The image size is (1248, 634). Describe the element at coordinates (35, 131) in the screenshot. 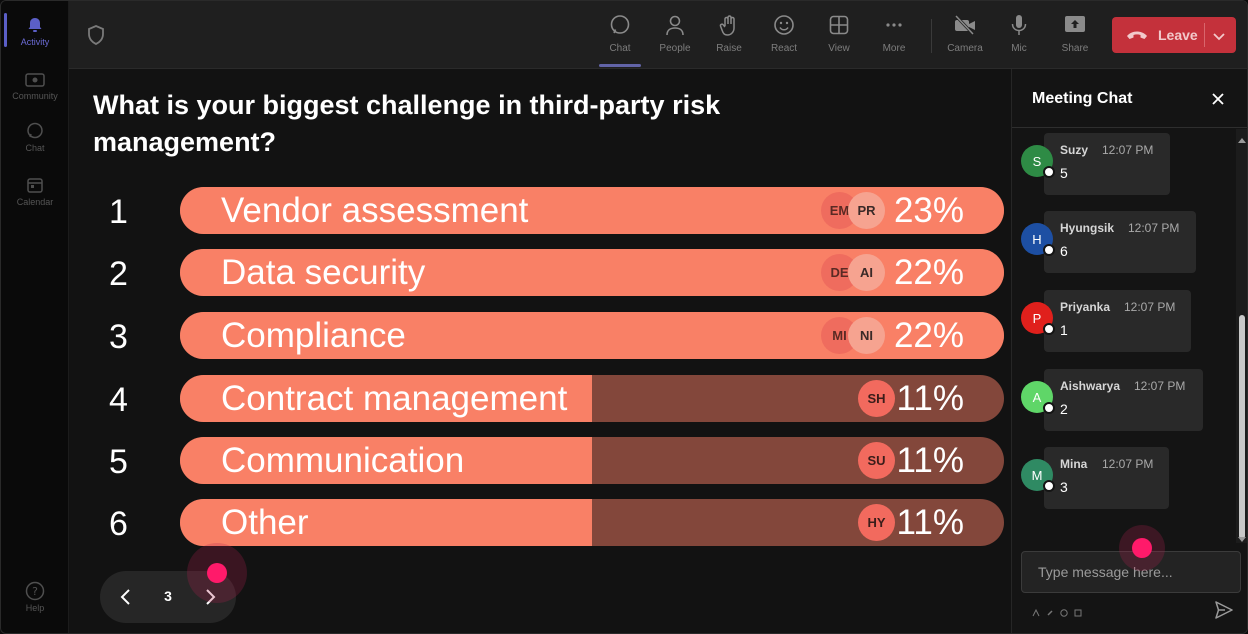

I see `chat-bubble-icon` at that location.